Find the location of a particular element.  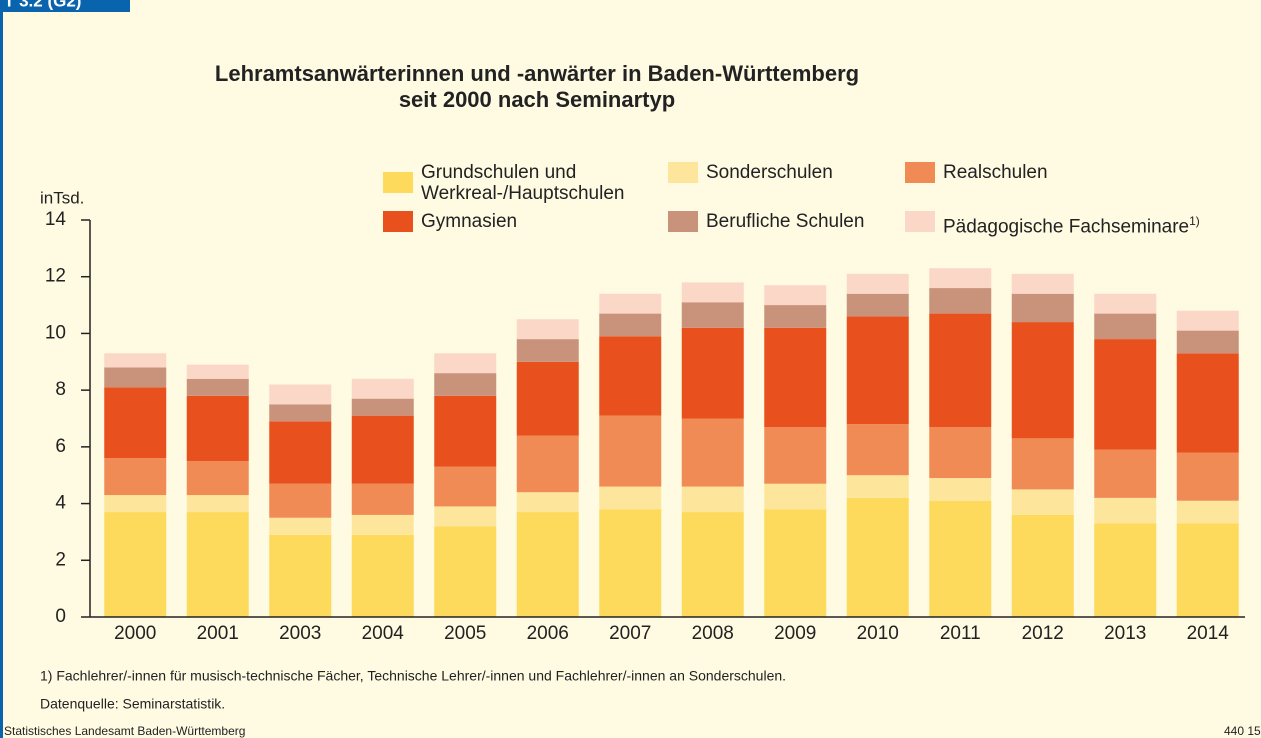

footer-right: 440 15 is located at coordinates (1242, 731).